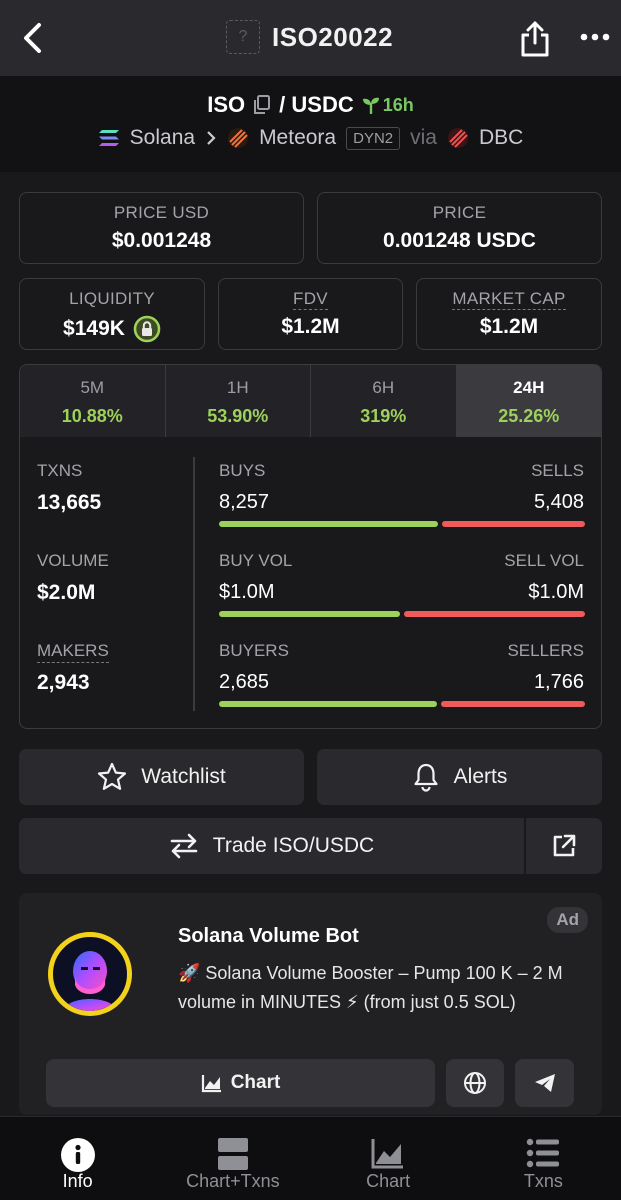  I want to click on ad-logo, so click(90, 974).